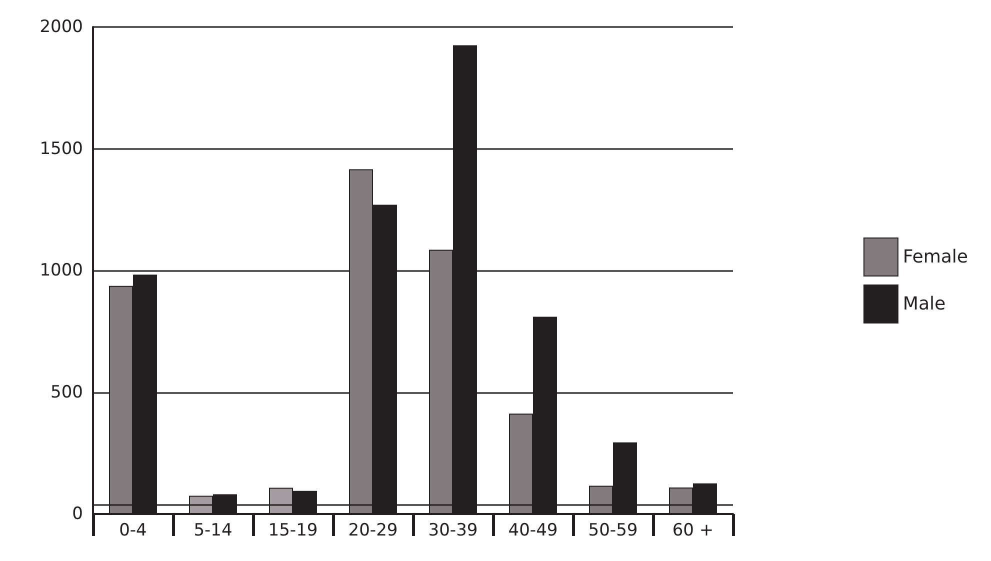  I want to click on x-tick-label: 5-14, so click(213, 530).